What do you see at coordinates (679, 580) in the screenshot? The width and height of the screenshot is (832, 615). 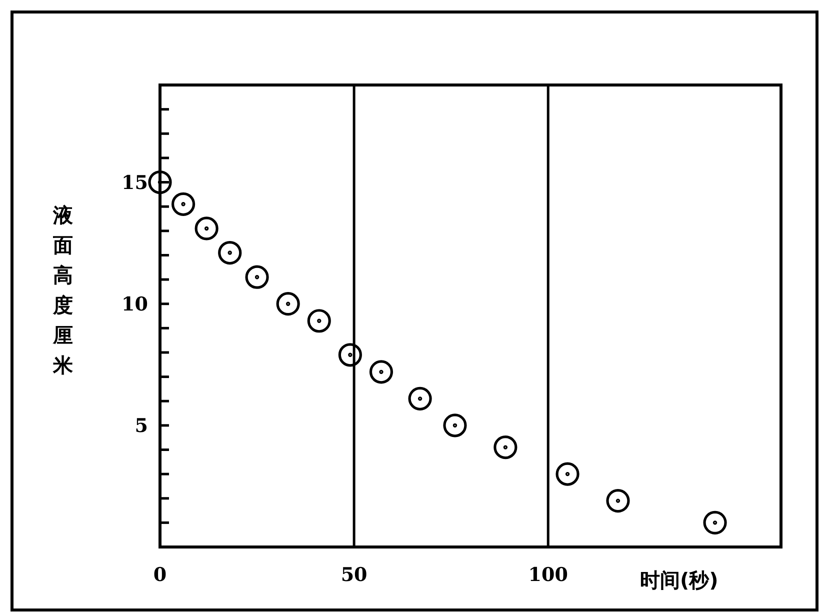 I see `x-axis-title: 时间(秒)` at bounding box center [679, 580].